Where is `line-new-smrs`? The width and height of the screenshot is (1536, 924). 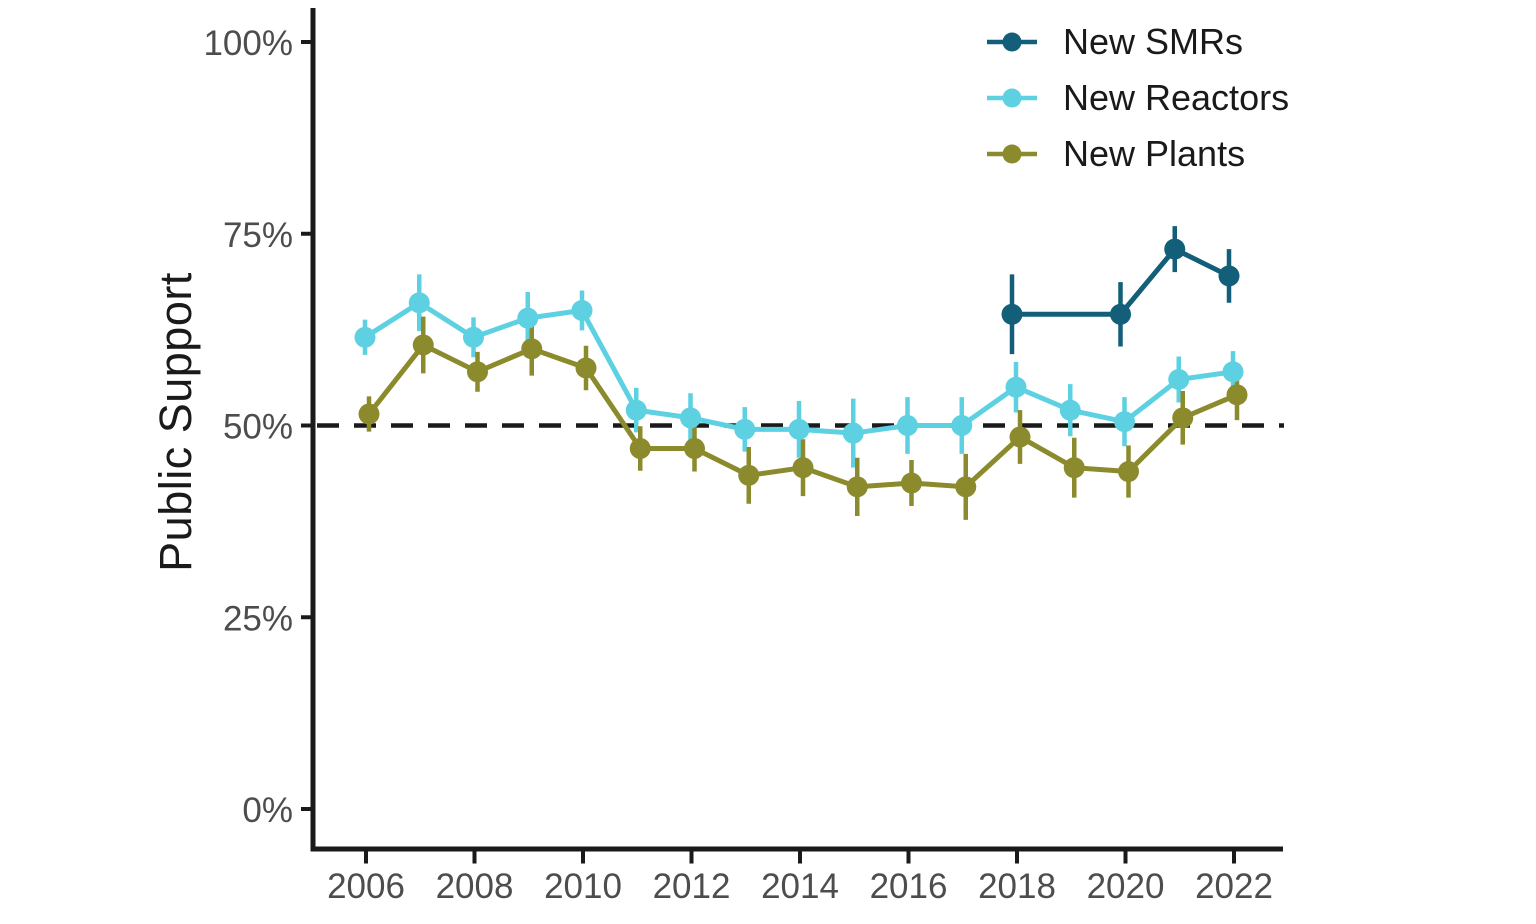 line-new-smrs is located at coordinates (1121, 281).